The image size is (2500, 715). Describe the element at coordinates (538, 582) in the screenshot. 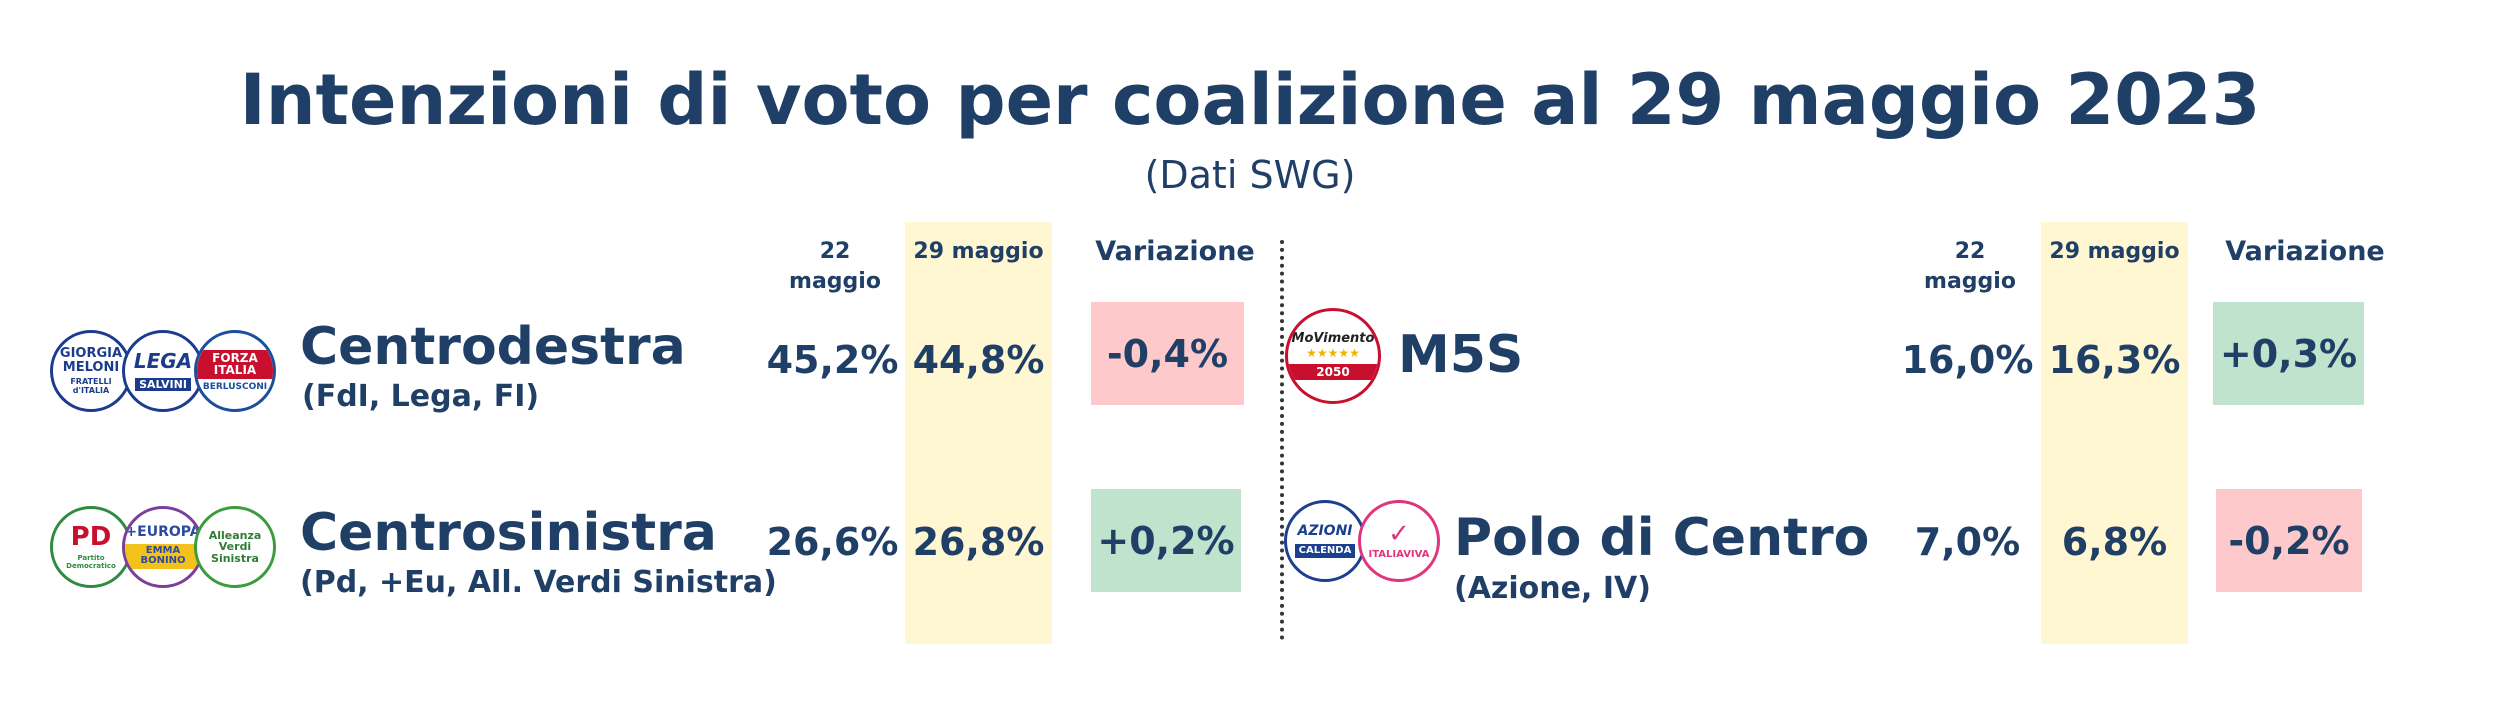

I see `row-sub-centrosinistra: (Pd, +Eu, All. Verdi Sinistra)` at that location.